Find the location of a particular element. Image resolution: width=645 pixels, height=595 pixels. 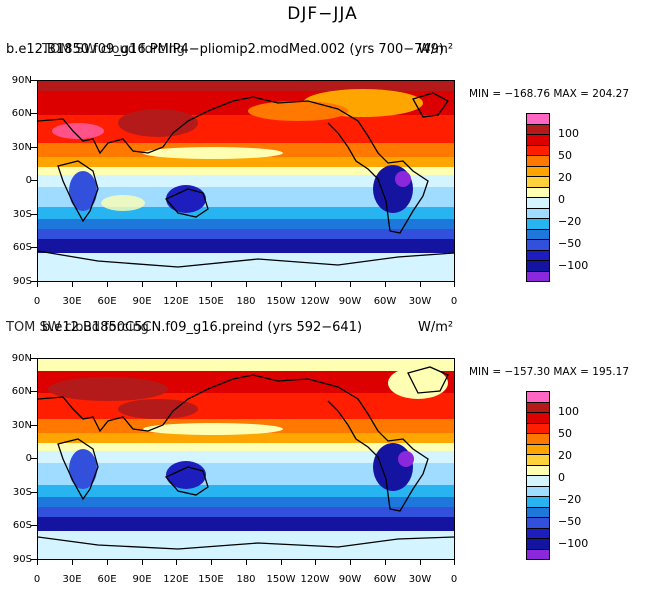

figure-title: DJF−JJA is located at coordinates (322, 14).